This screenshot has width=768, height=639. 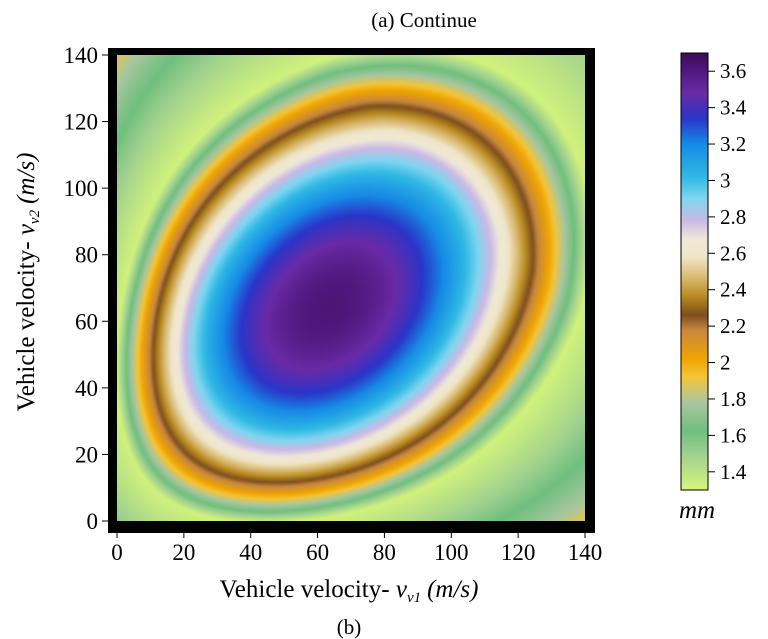 I want to click on colorbar-ticks: 3.6 3.4 3.2 3 2.8 2.6 2.4 2.2 2 1.8 1.6 1.4, so click(x=727, y=271).